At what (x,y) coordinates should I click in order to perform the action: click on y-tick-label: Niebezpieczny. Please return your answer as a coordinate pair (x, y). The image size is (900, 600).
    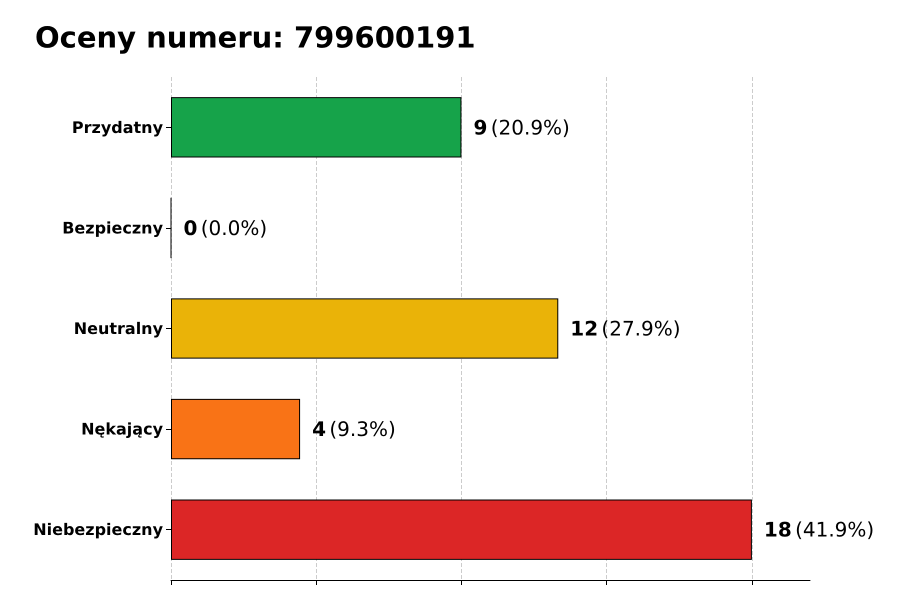
    Looking at the image, I should click on (98, 530).